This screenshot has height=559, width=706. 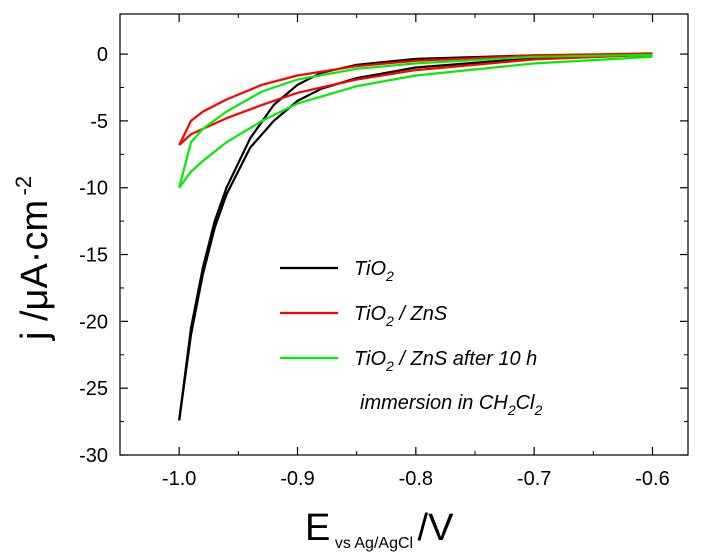 What do you see at coordinates (297, 479) in the screenshot?
I see `x-tick-label: -0.9` at bounding box center [297, 479].